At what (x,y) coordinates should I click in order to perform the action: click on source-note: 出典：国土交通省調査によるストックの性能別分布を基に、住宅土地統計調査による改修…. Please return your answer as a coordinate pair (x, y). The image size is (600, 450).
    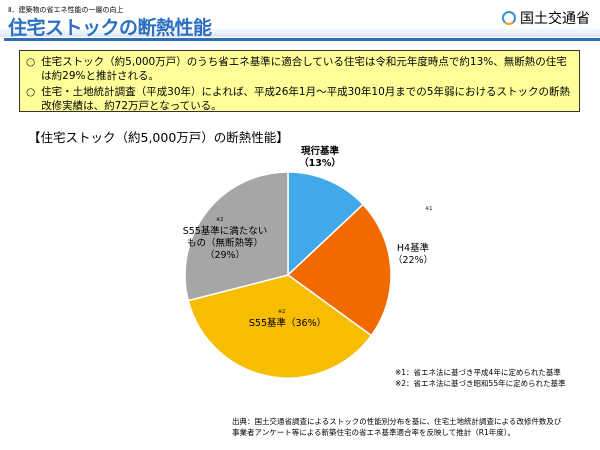
    Looking at the image, I should click on (397, 427).